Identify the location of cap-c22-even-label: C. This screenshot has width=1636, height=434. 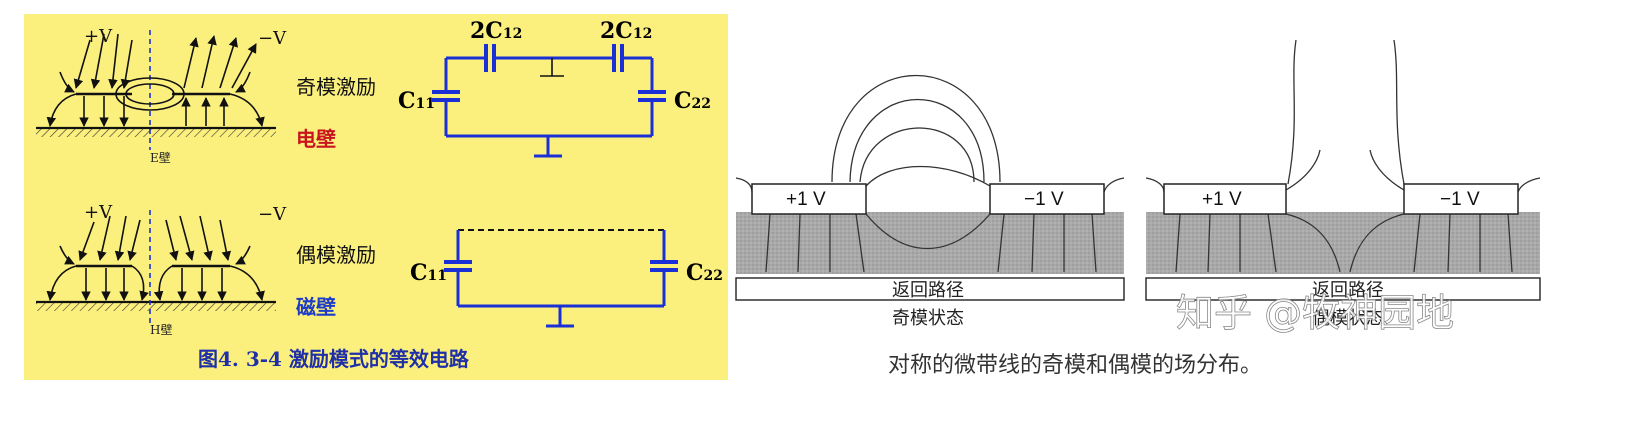
(695, 273).